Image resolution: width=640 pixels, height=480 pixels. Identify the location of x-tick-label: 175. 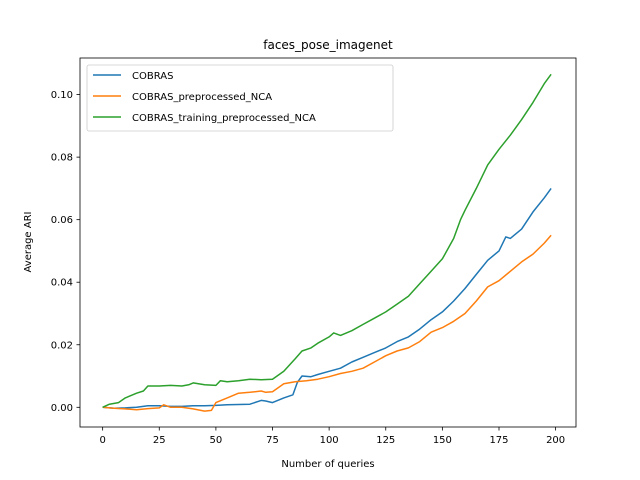
(498, 440).